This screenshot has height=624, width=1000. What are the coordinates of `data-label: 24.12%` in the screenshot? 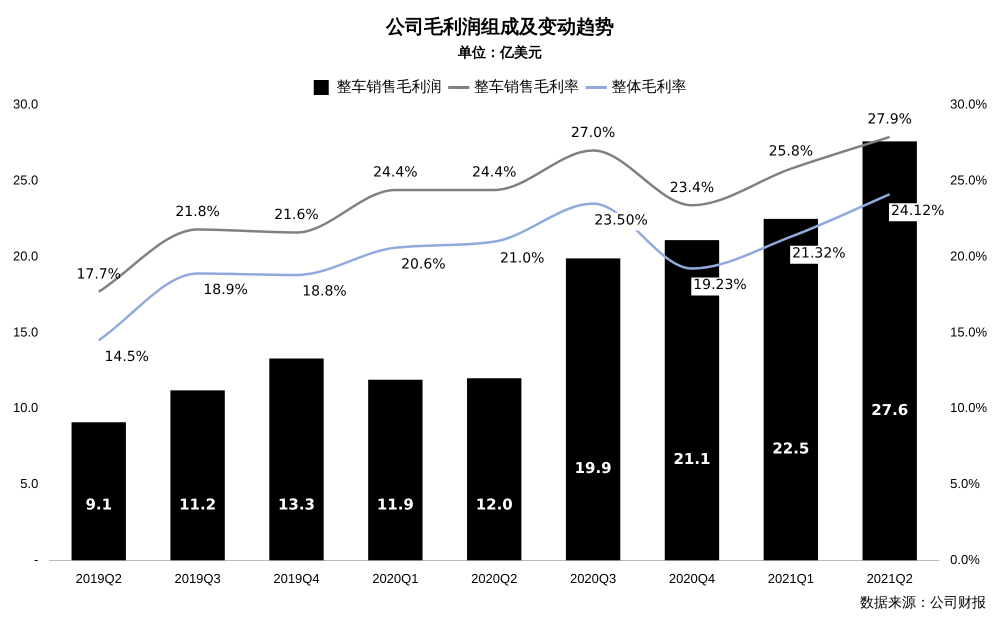 It's located at (917, 210).